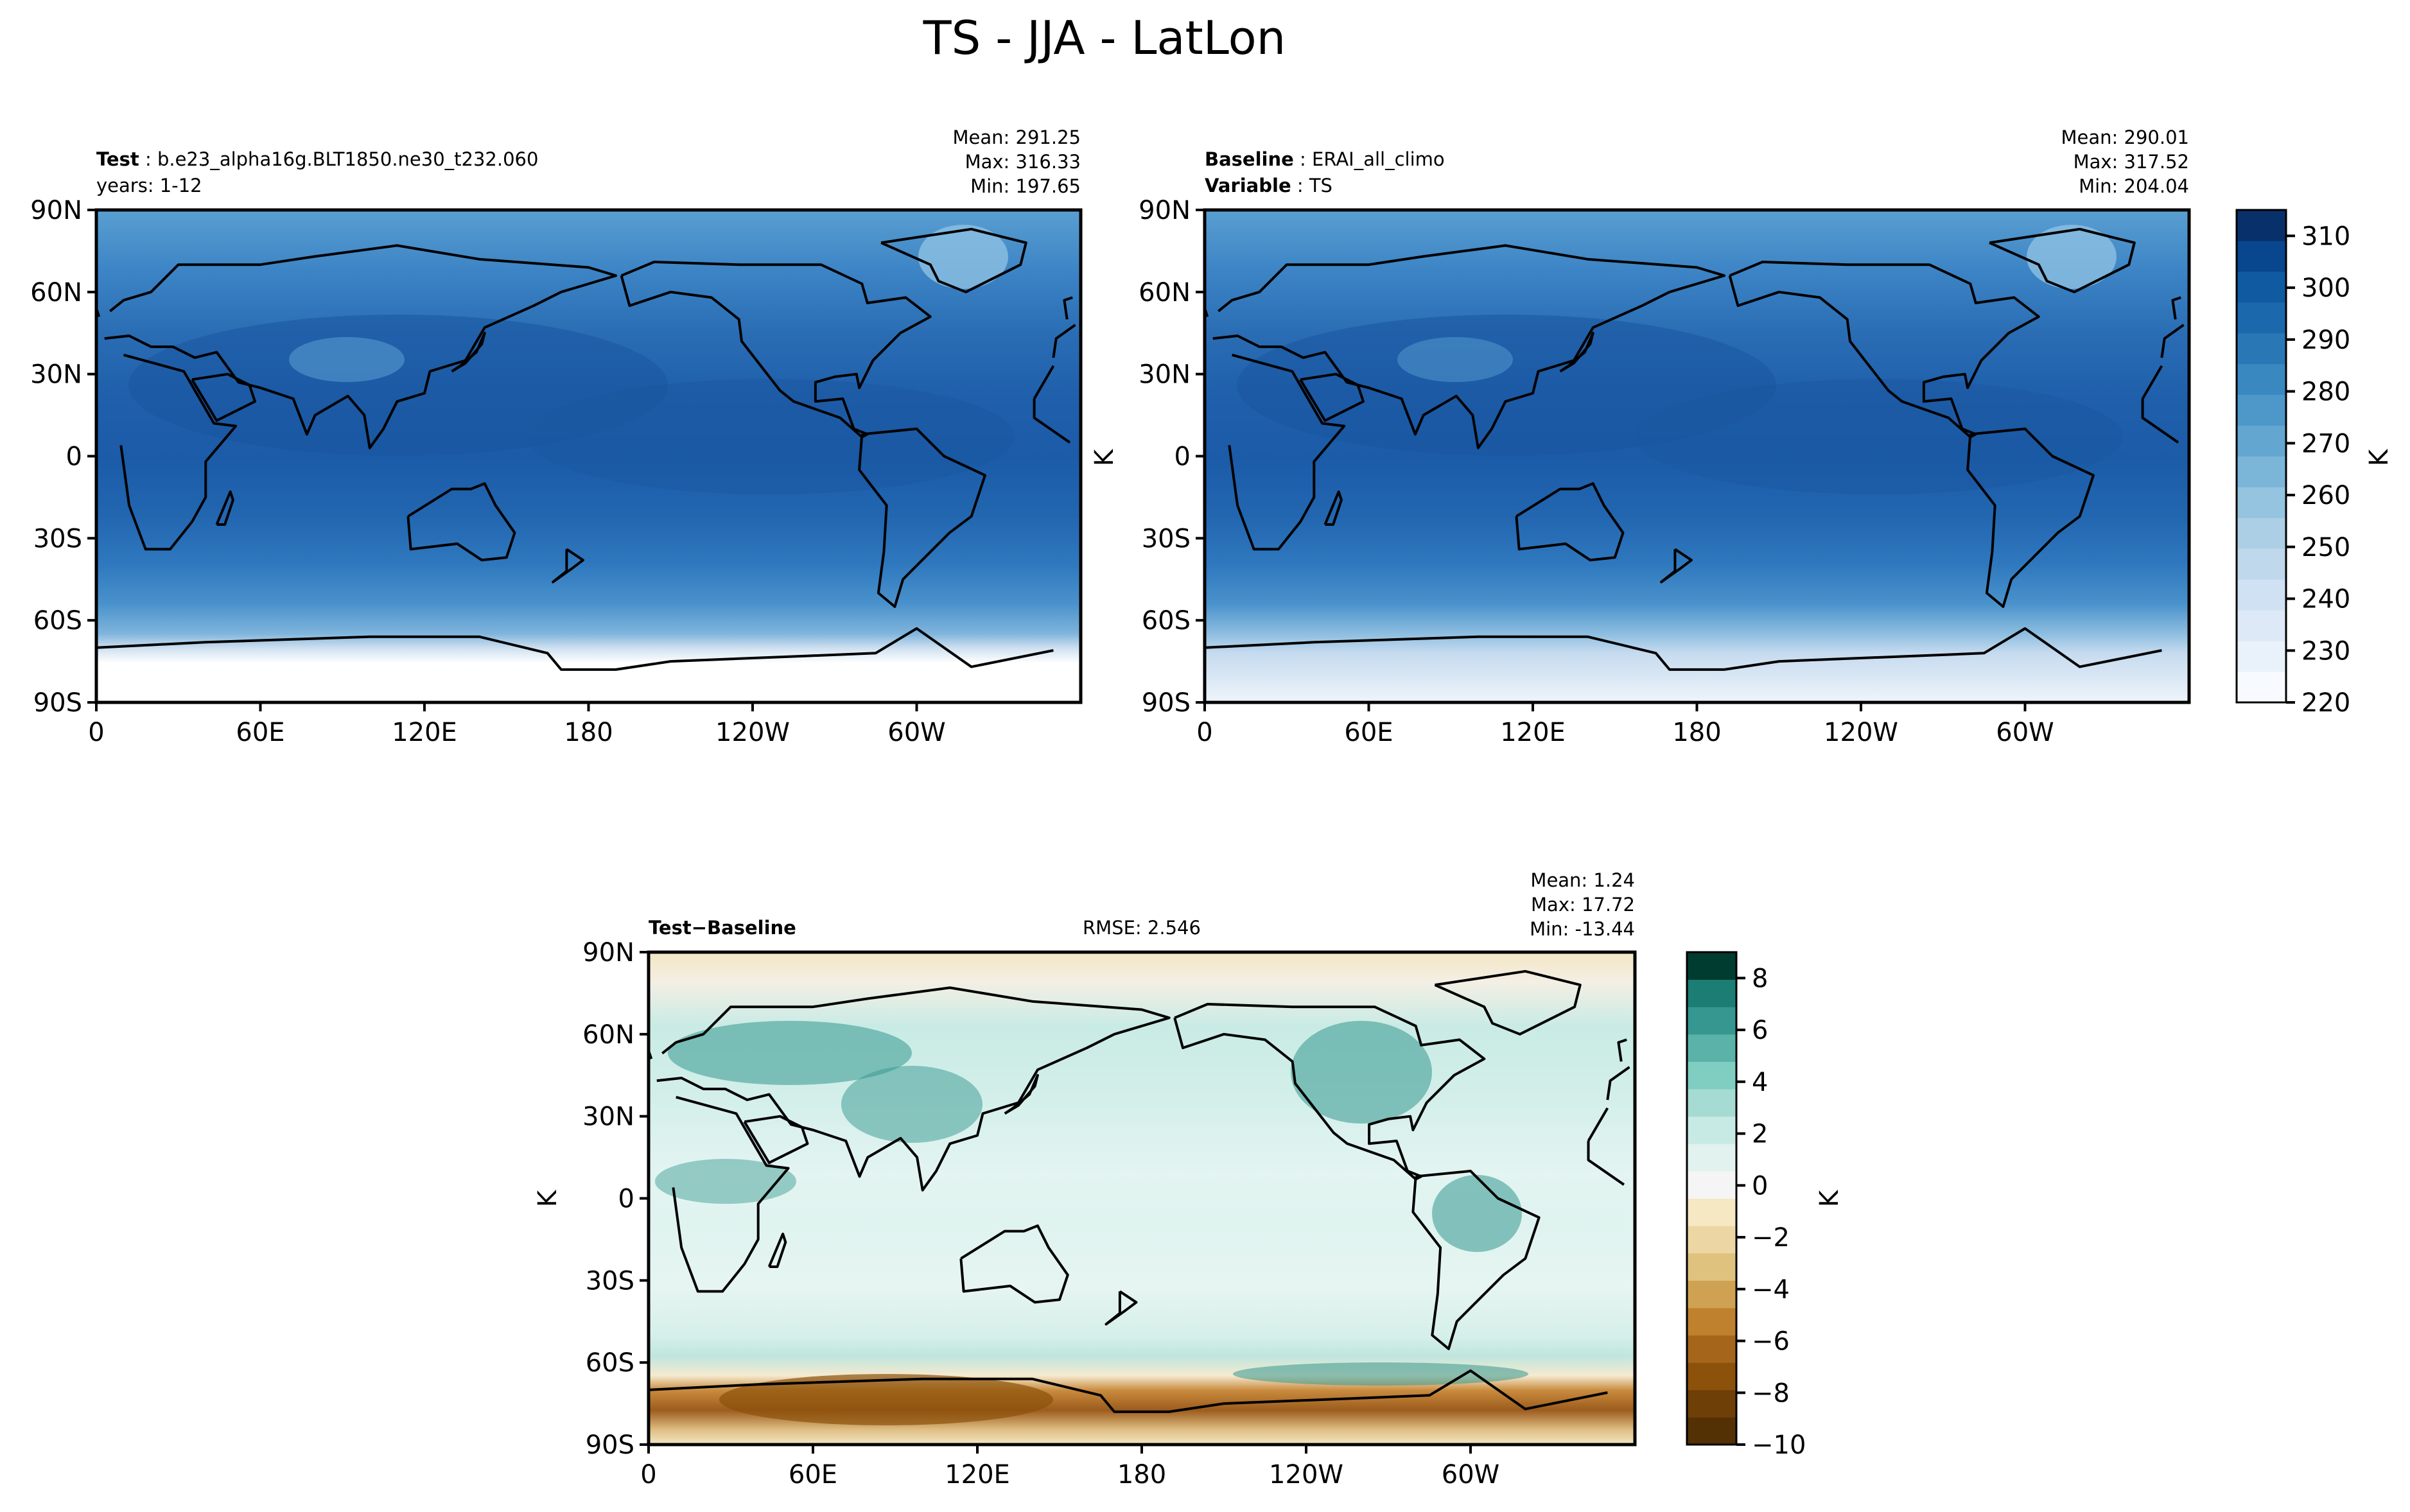 Image resolution: width=2410 pixels, height=1512 pixels. I want to click on baseline-xtick-label: 120E, so click(1533, 732).